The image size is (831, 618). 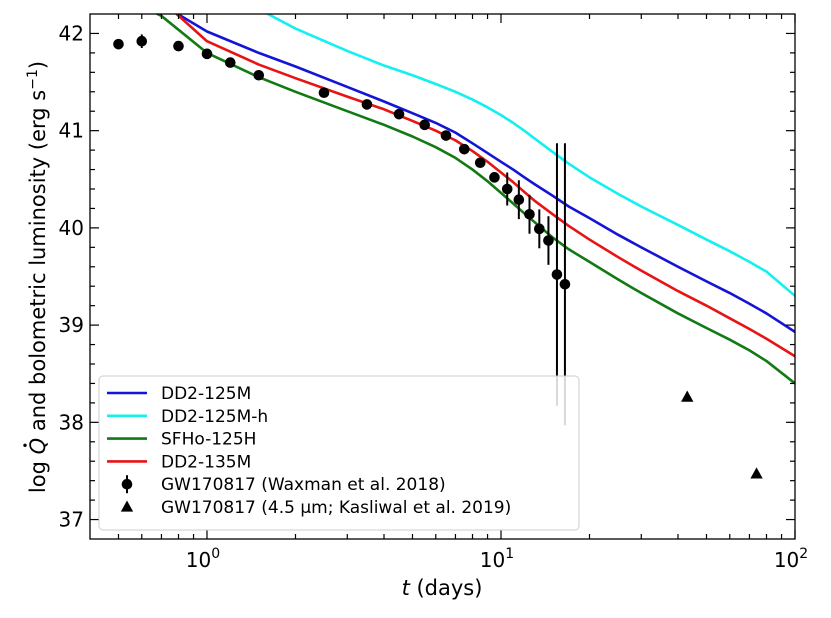 What do you see at coordinates (206, 394) in the screenshot?
I see `legend-label: DD2-125M` at bounding box center [206, 394].